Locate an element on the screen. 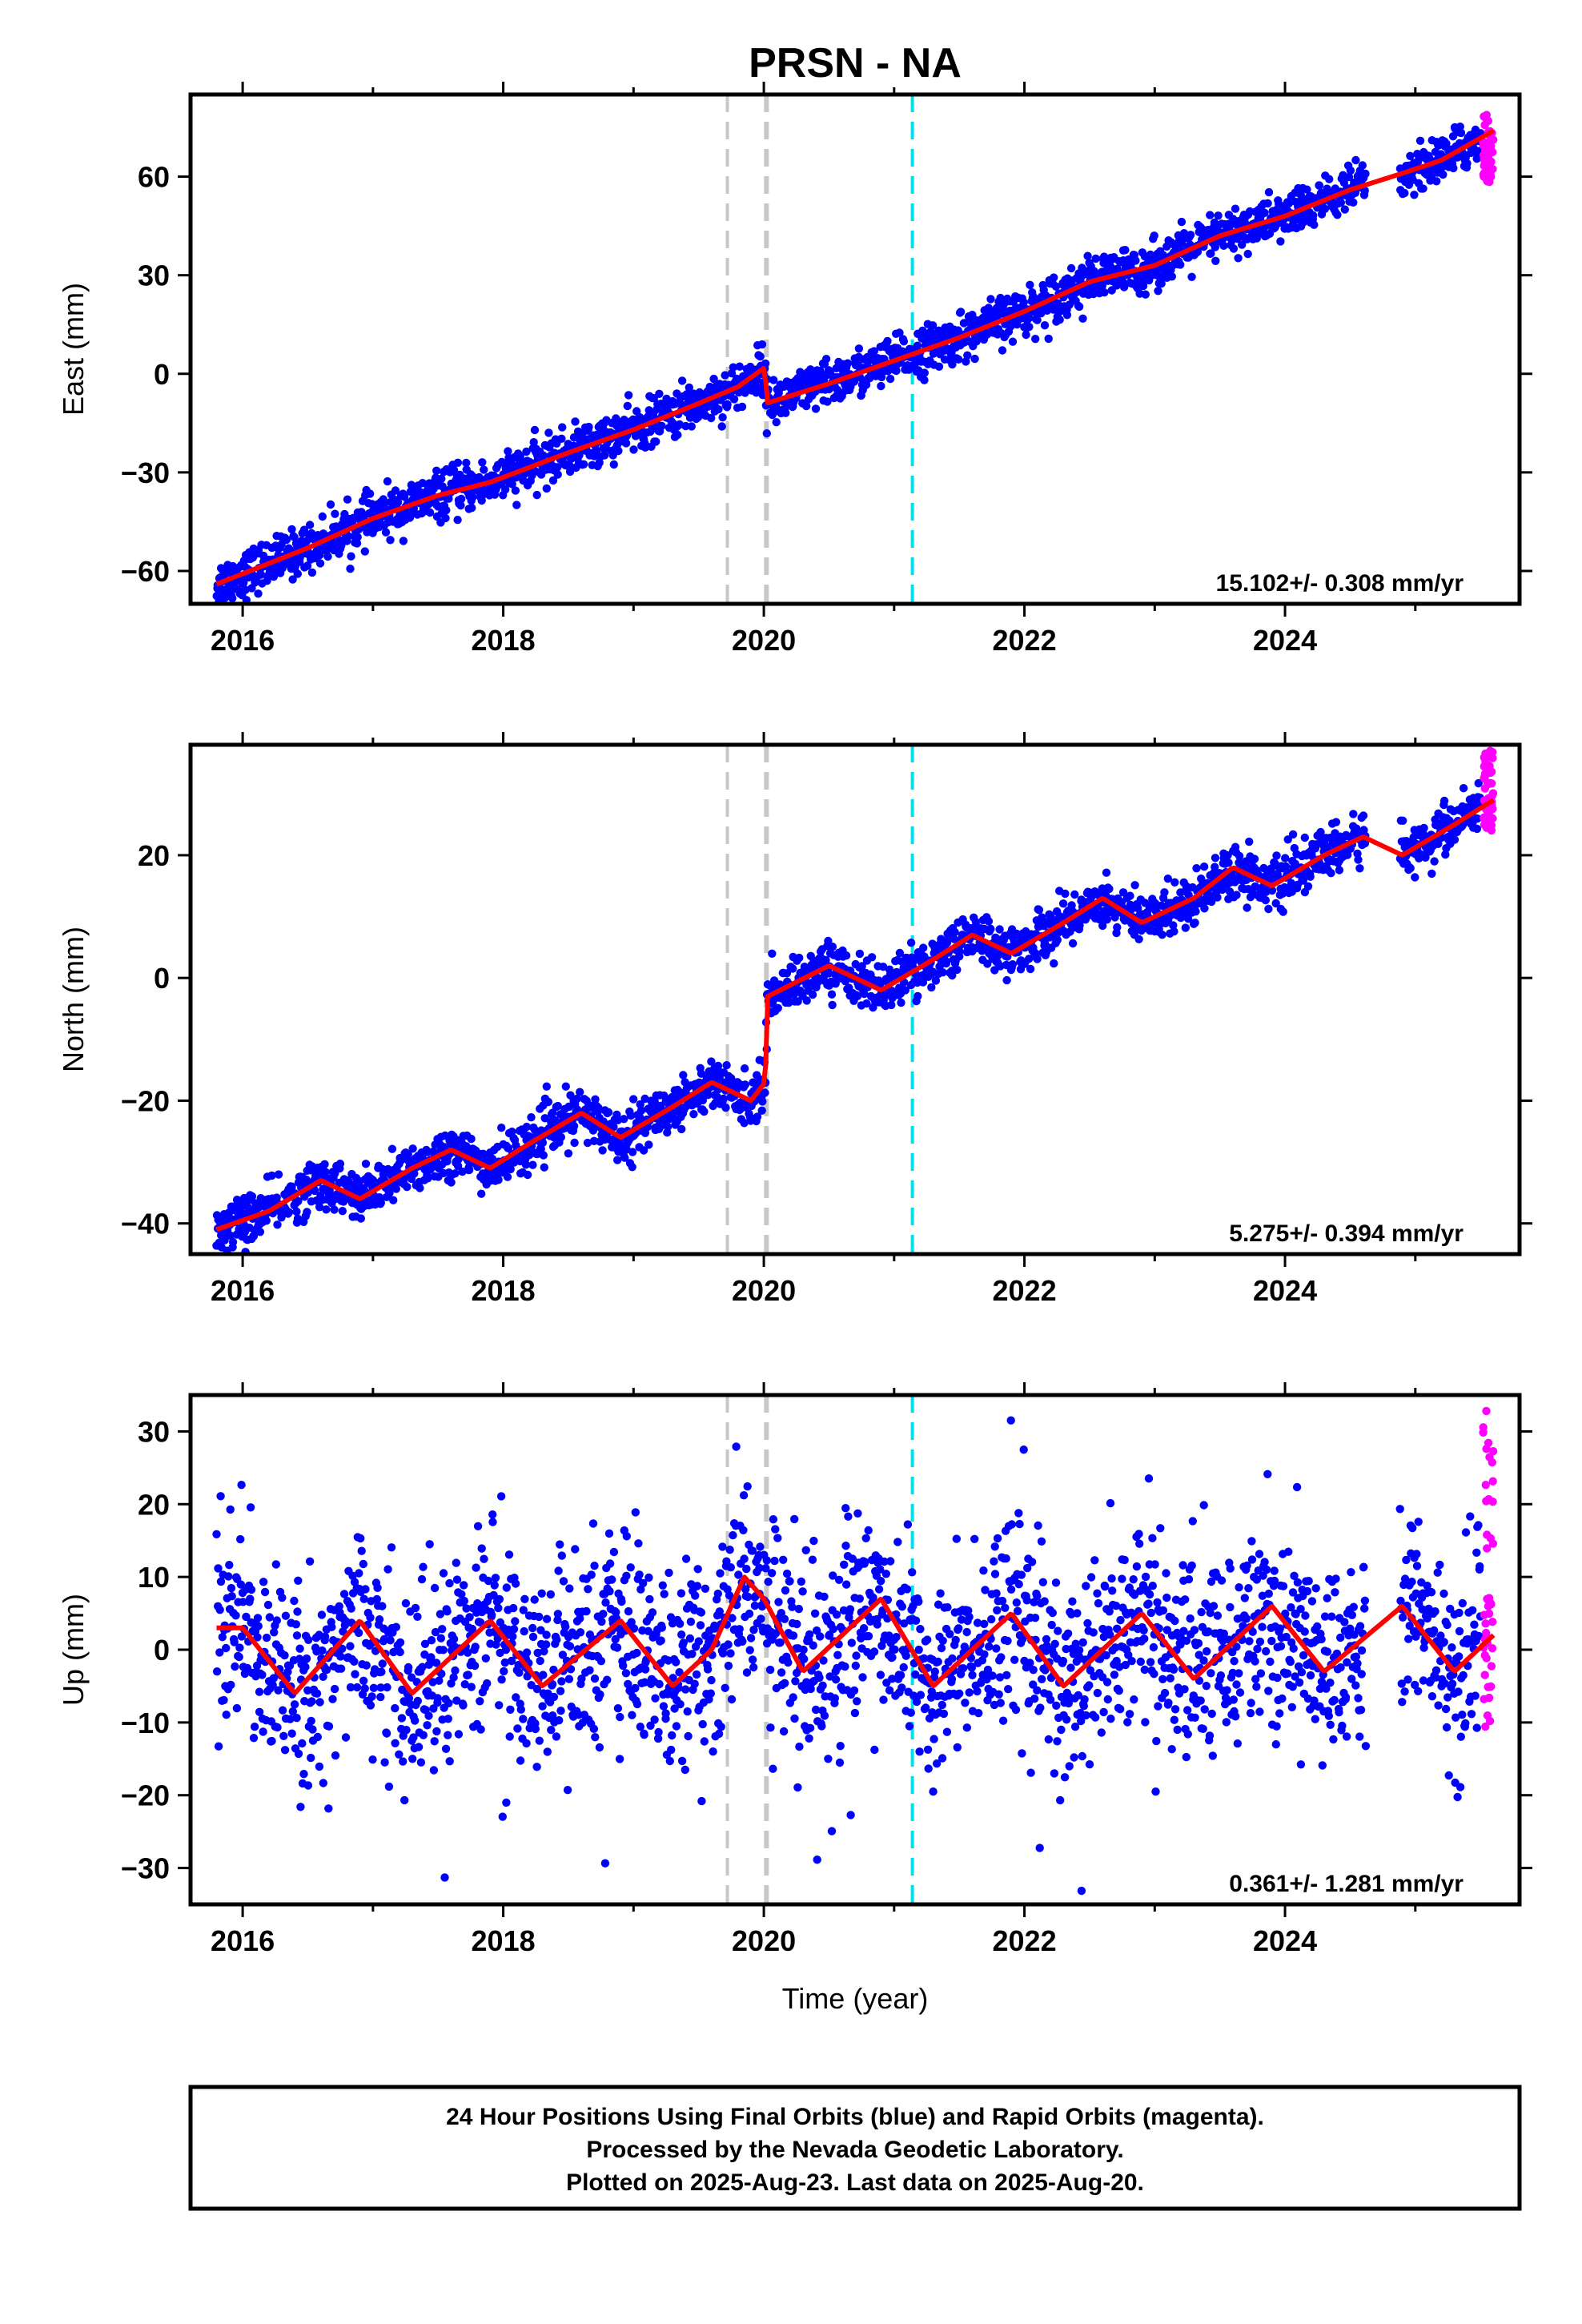 The width and height of the screenshot is (1582, 2324). y-tick-label: −20 is located at coordinates (145, 1100).